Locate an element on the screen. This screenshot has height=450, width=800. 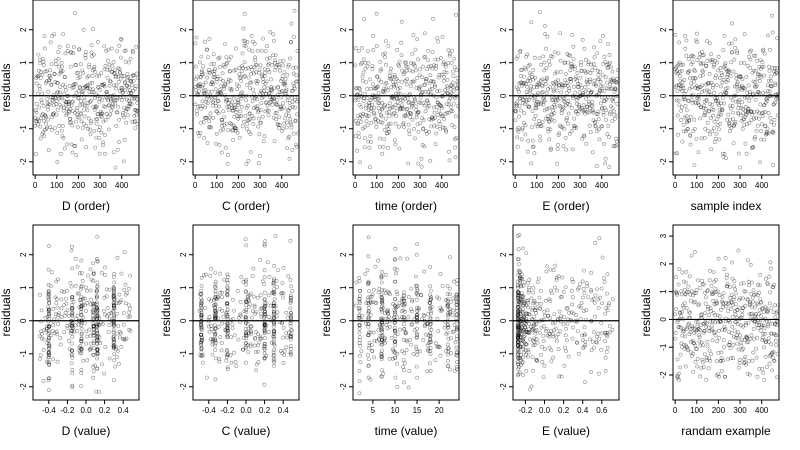
y-tick-label: -1 is located at coordinates (23, 354).